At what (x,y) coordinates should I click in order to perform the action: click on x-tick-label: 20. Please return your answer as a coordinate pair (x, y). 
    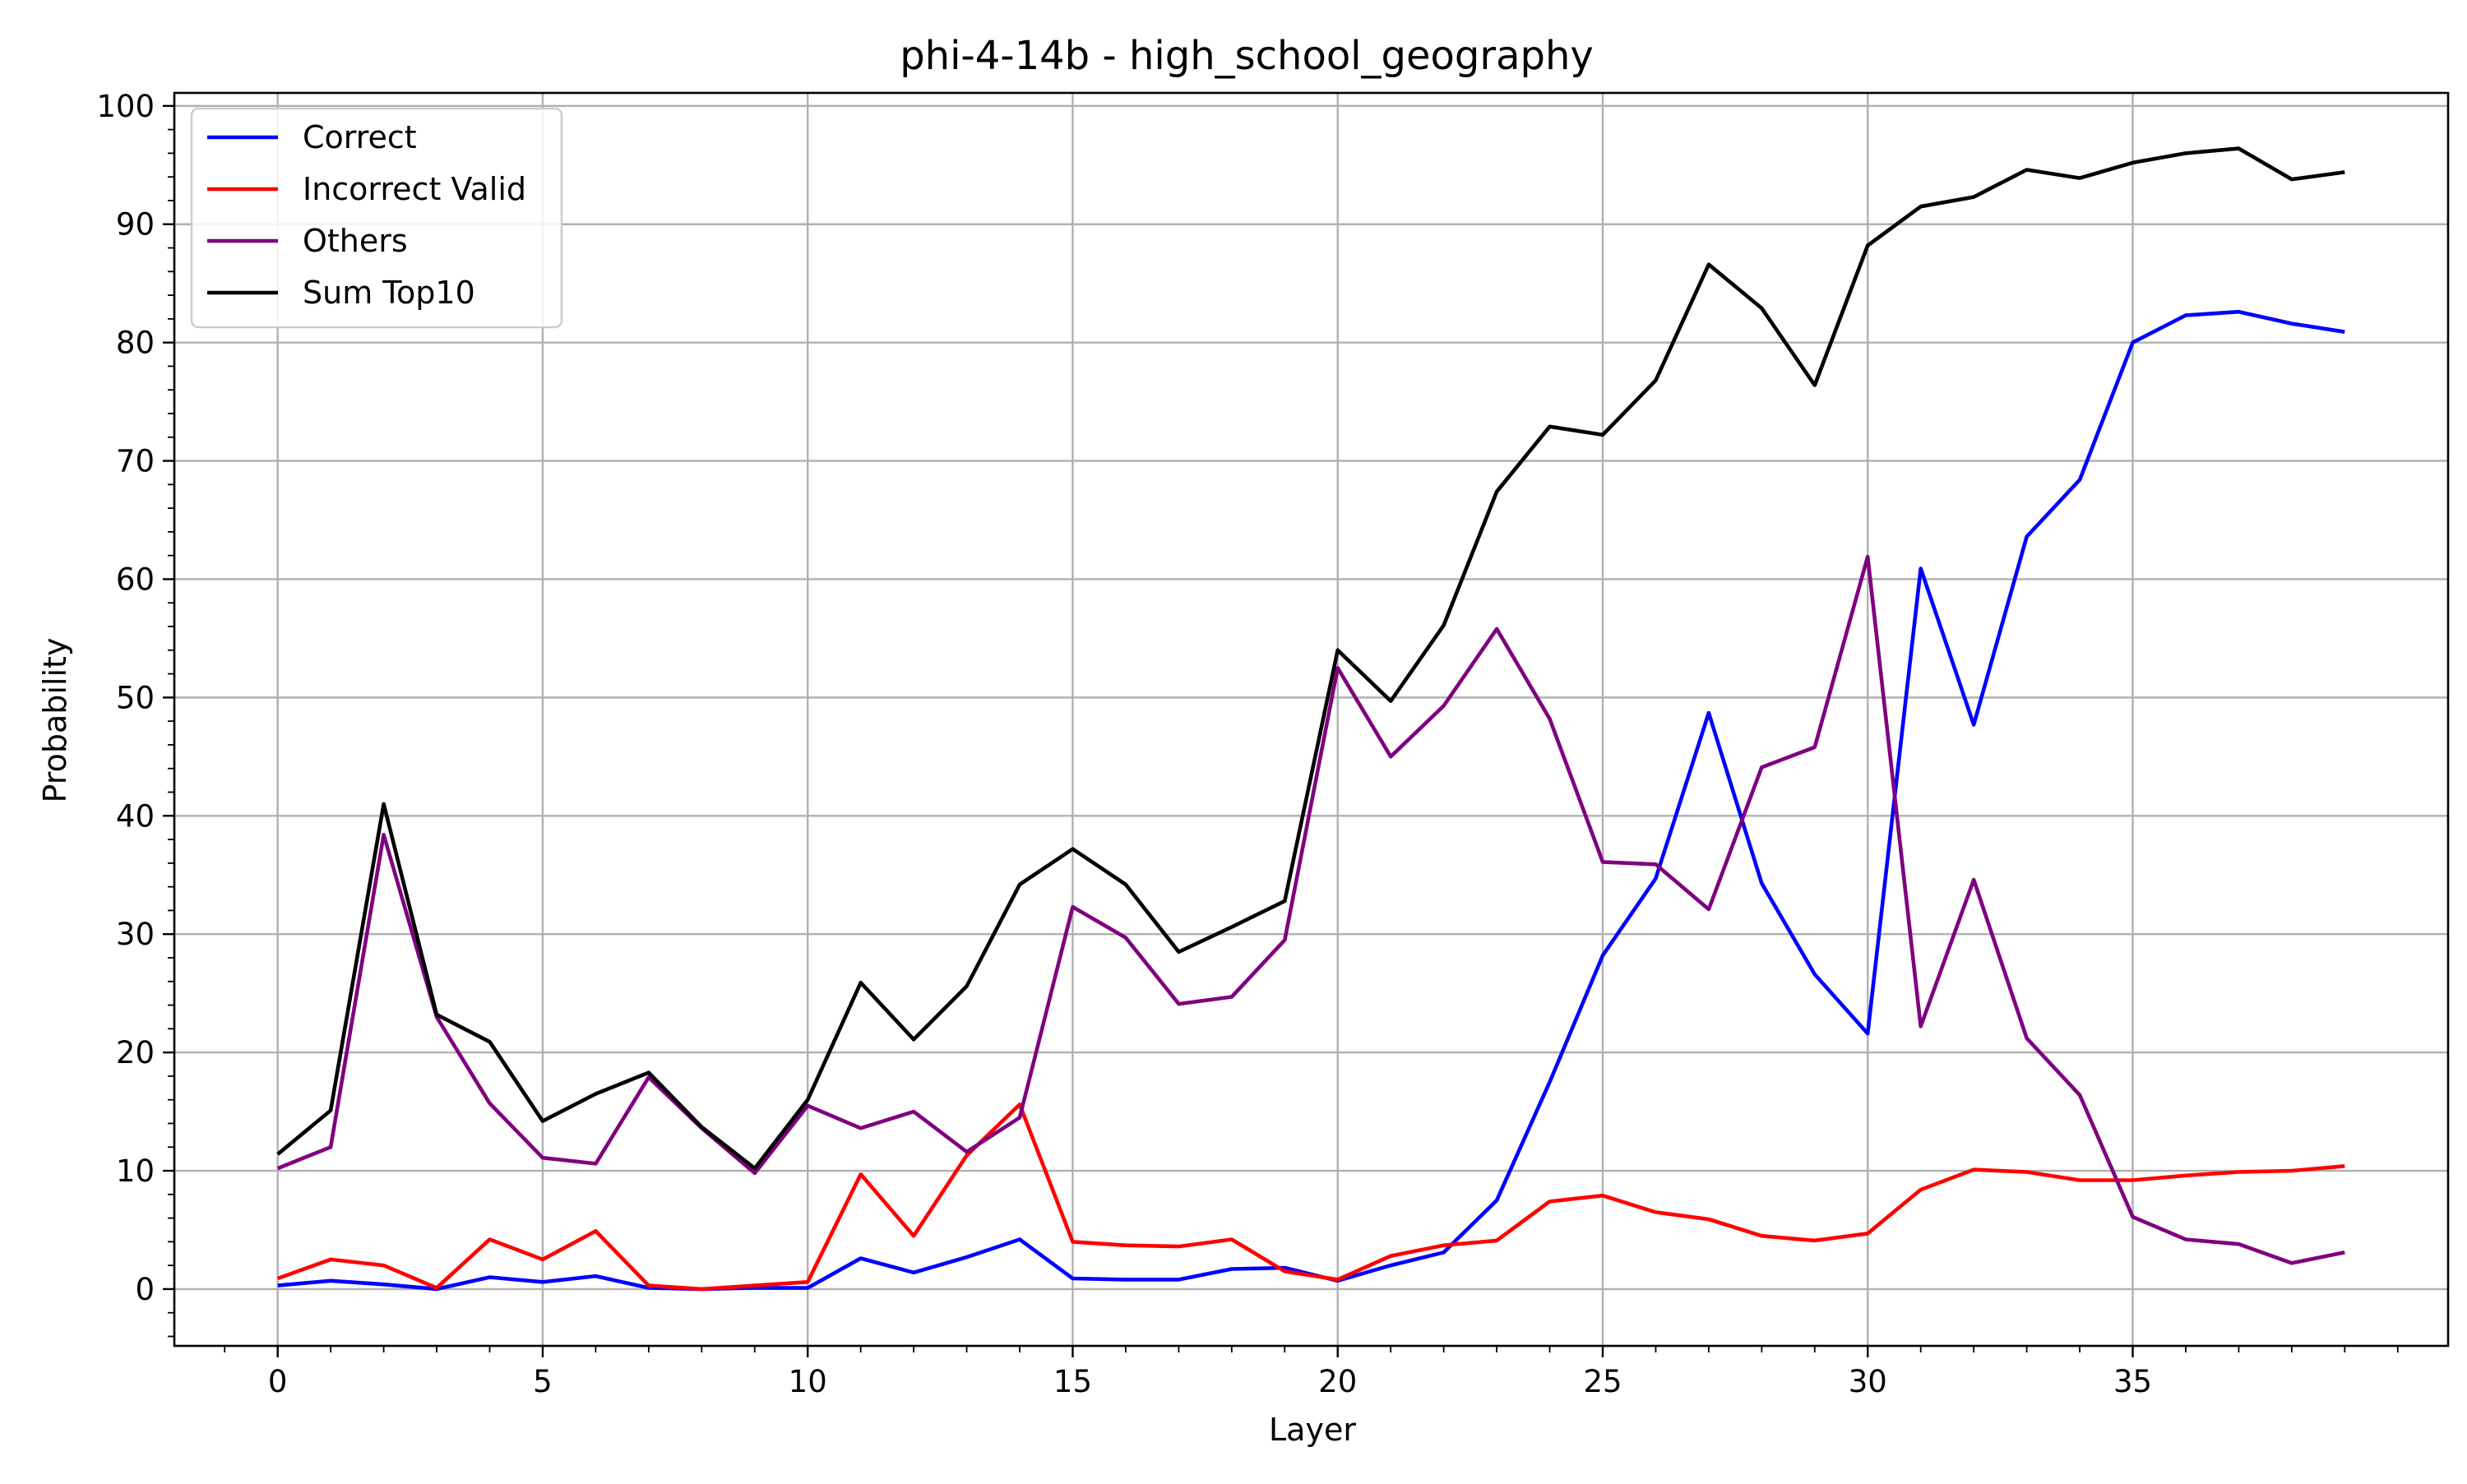
    Looking at the image, I should click on (1337, 1382).